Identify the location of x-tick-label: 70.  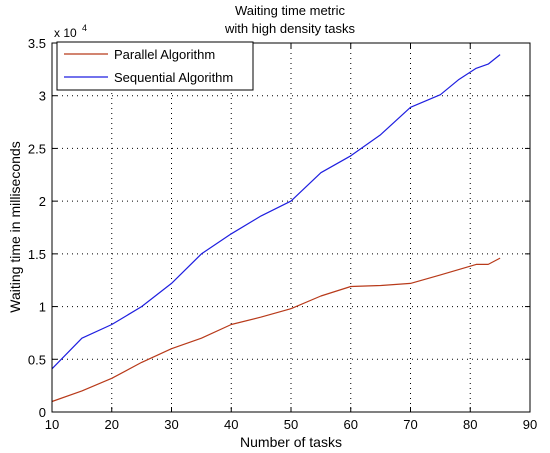
(410, 424).